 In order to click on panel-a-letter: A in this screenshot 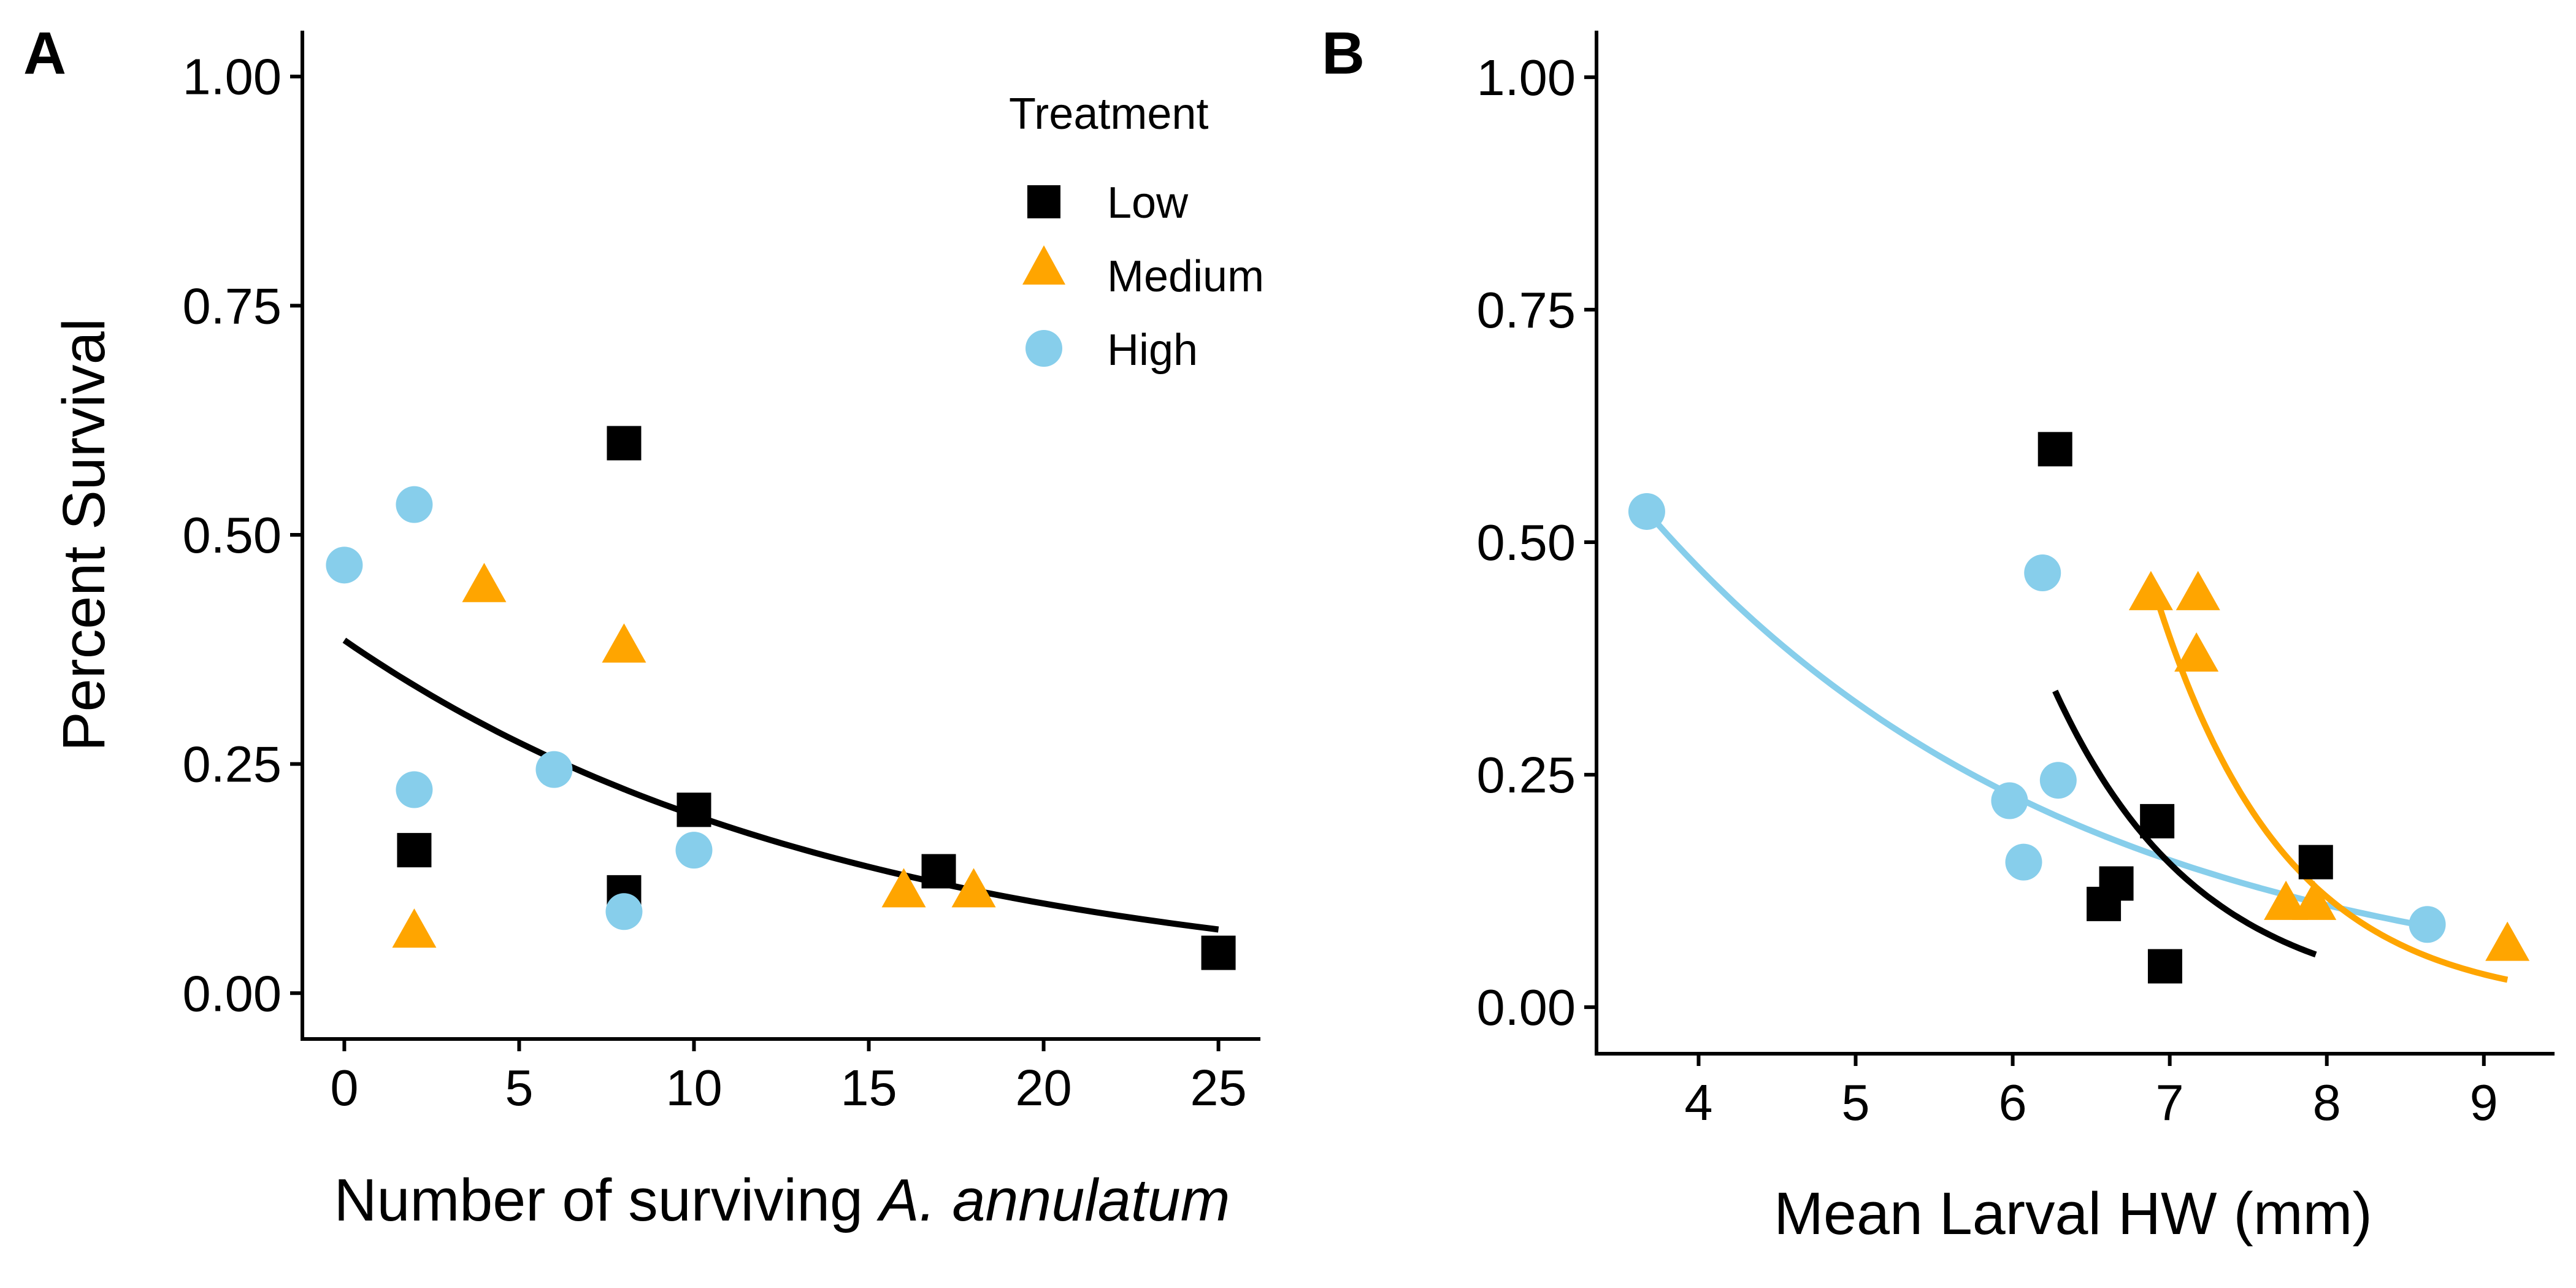, I will do `click(44, 53)`.